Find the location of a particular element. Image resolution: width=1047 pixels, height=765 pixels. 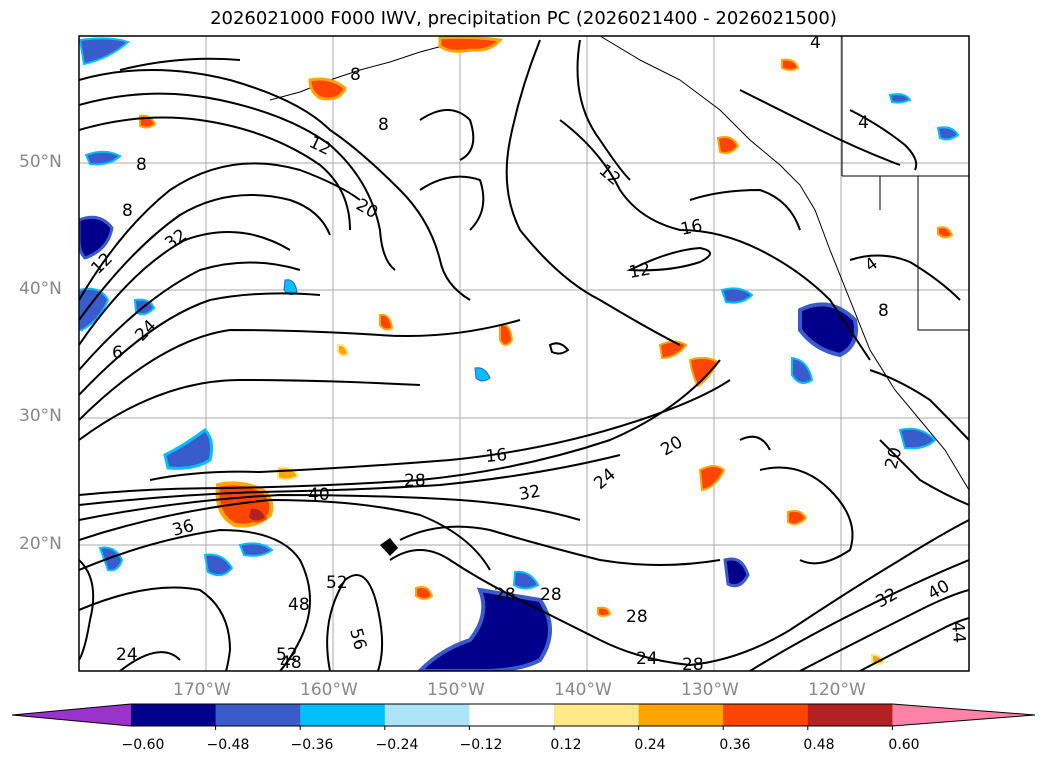

aleutian-coast is located at coordinates (360, 72).